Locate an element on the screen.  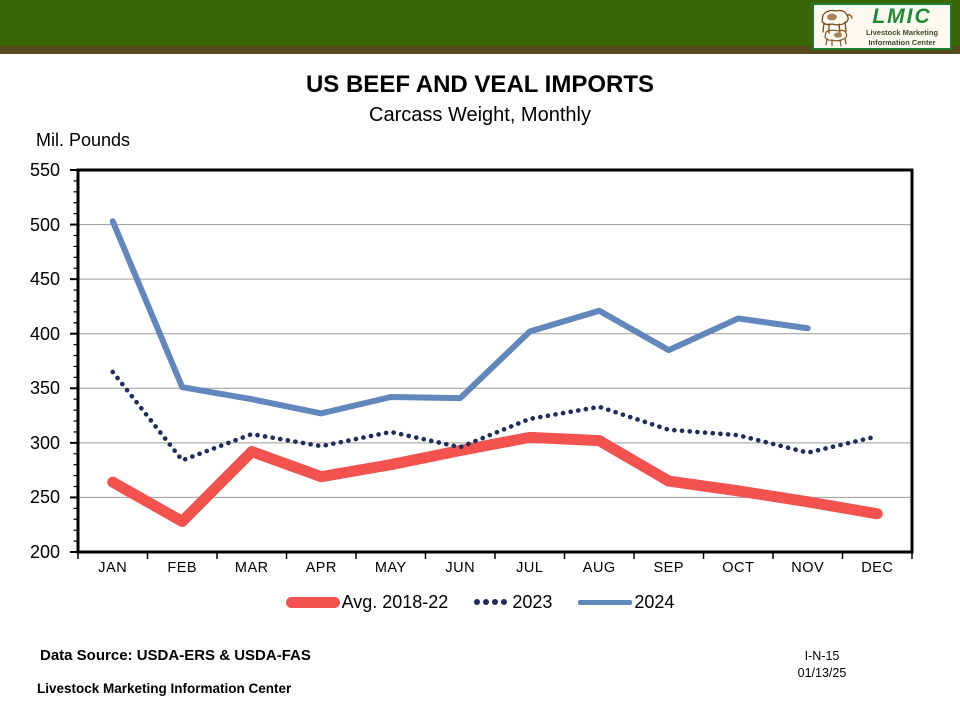
legend-item-2023: 2023 is located at coordinates (513, 602).